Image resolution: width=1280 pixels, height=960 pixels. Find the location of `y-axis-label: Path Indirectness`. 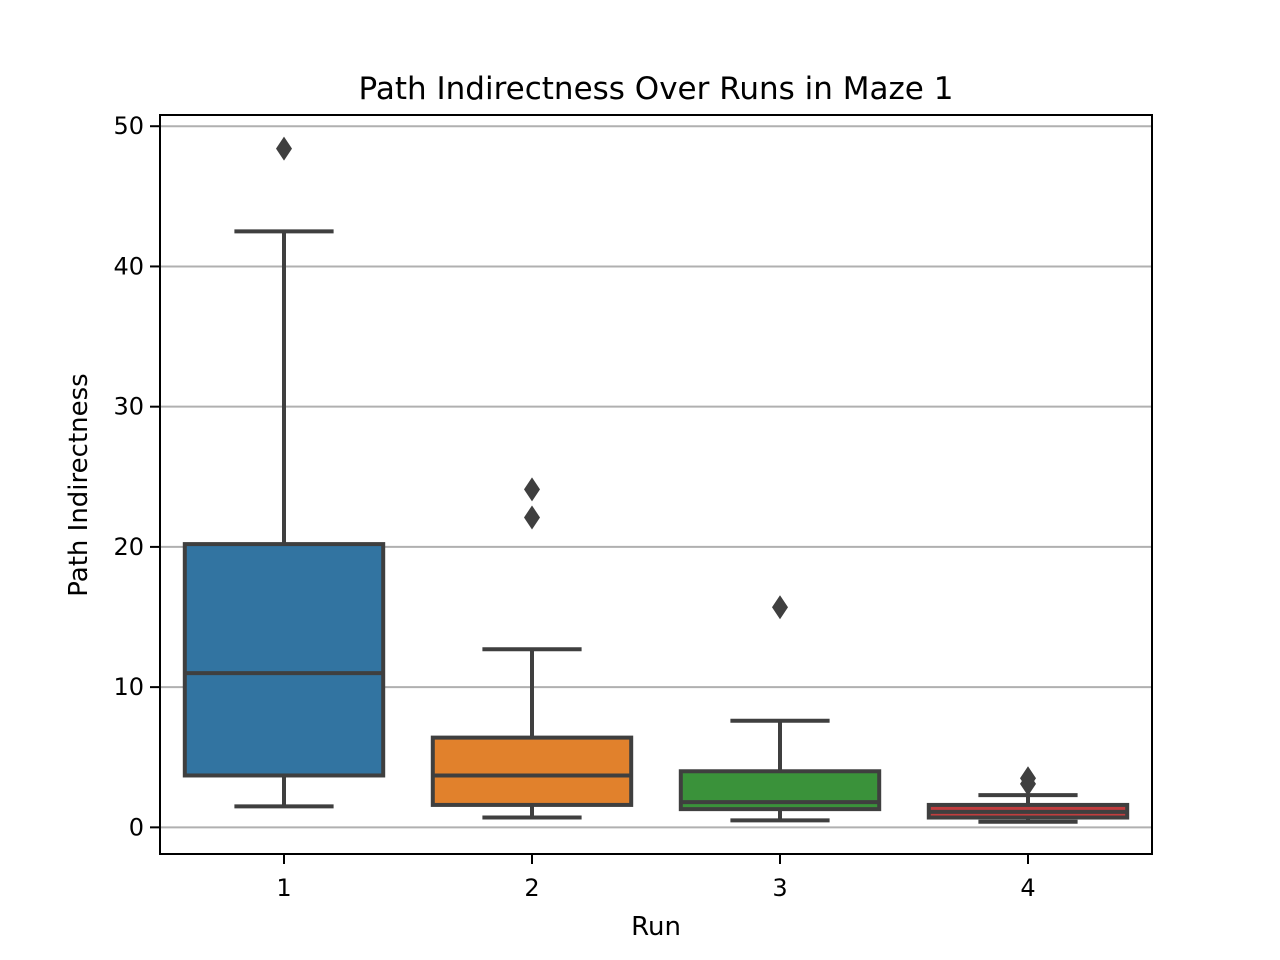

y-axis-label: Path Indirectness is located at coordinates (79, 484).